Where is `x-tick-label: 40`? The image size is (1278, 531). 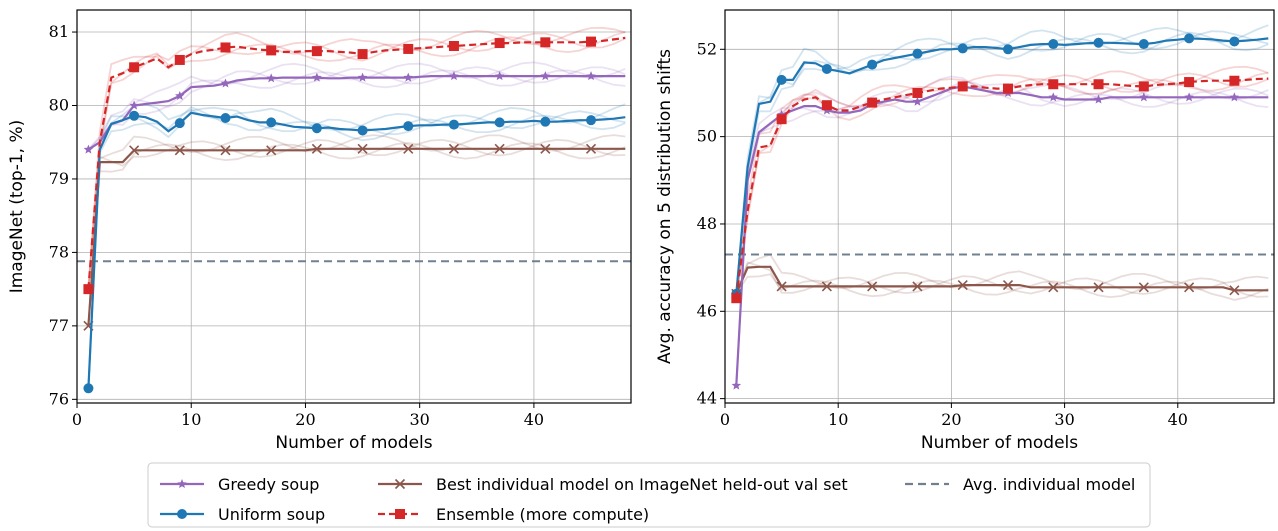 x-tick-label: 40 is located at coordinates (534, 419).